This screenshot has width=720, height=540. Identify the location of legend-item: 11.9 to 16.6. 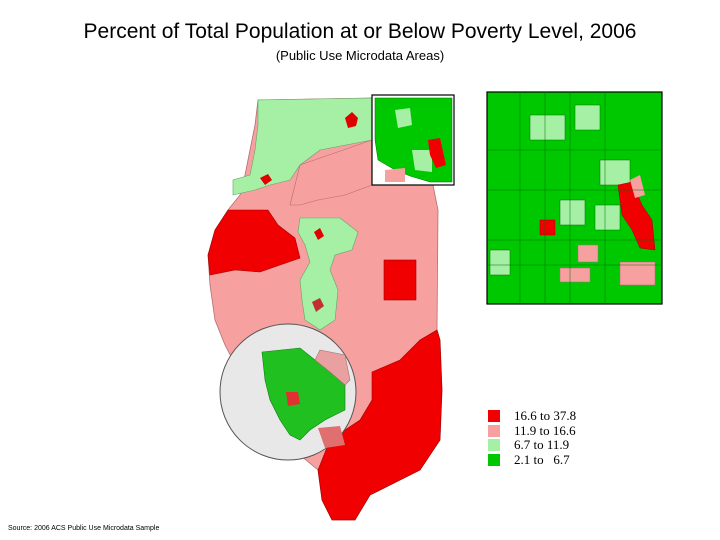
(532, 430).